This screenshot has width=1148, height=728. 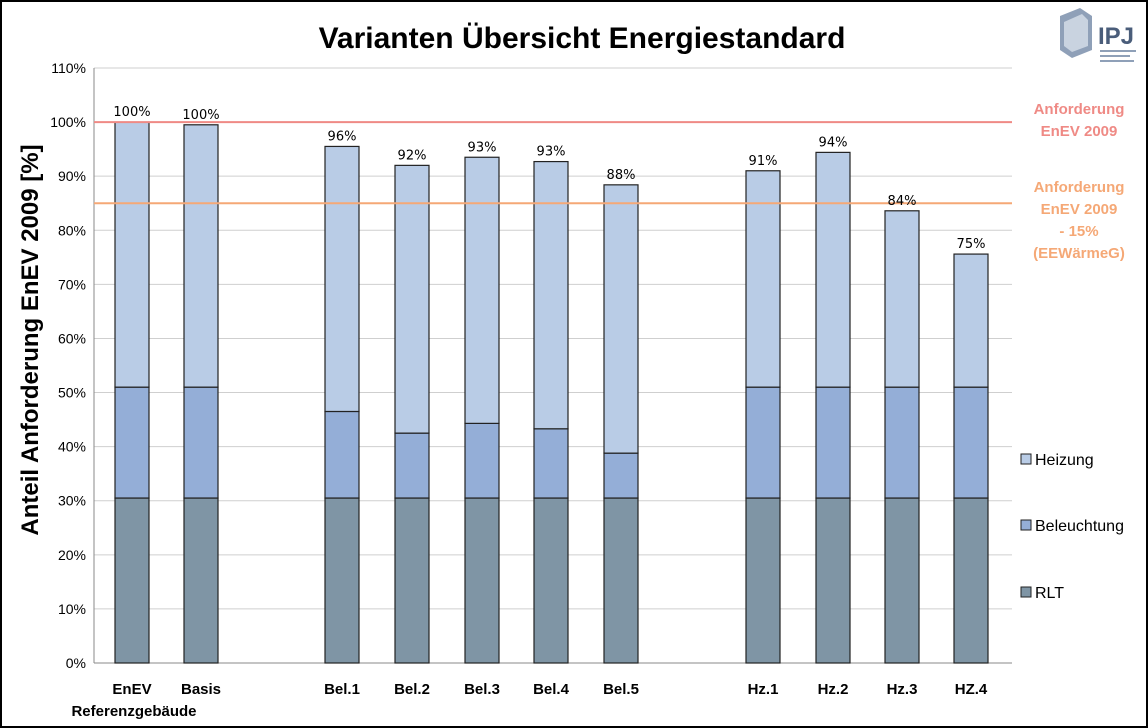 What do you see at coordinates (342, 279) in the screenshot?
I see `bar-heizung-bel1` at bounding box center [342, 279].